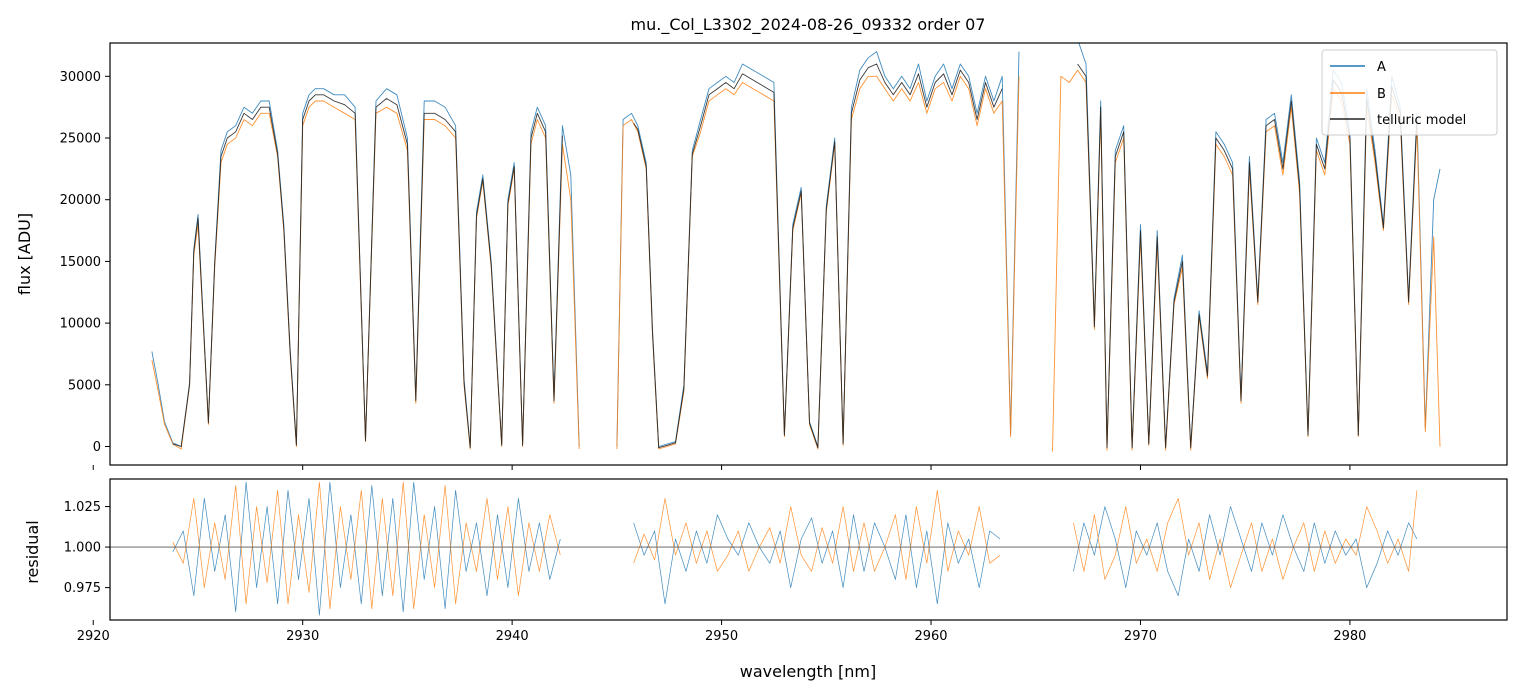  Describe the element at coordinates (1140, 636) in the screenshot. I see `residual-xtick-label: 2970` at that location.